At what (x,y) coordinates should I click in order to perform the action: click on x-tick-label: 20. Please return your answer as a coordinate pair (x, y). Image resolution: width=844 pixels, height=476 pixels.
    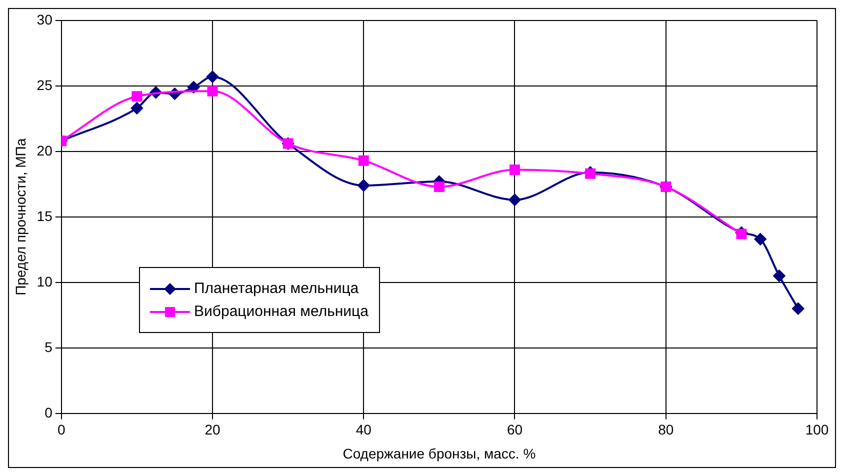
    Looking at the image, I should click on (212, 430).